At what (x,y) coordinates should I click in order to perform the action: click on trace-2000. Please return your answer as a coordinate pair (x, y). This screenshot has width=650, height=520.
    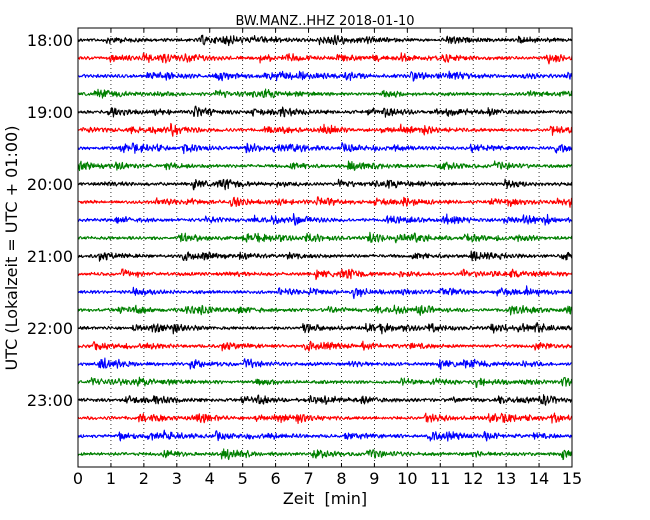
    Looking at the image, I should click on (325, 184).